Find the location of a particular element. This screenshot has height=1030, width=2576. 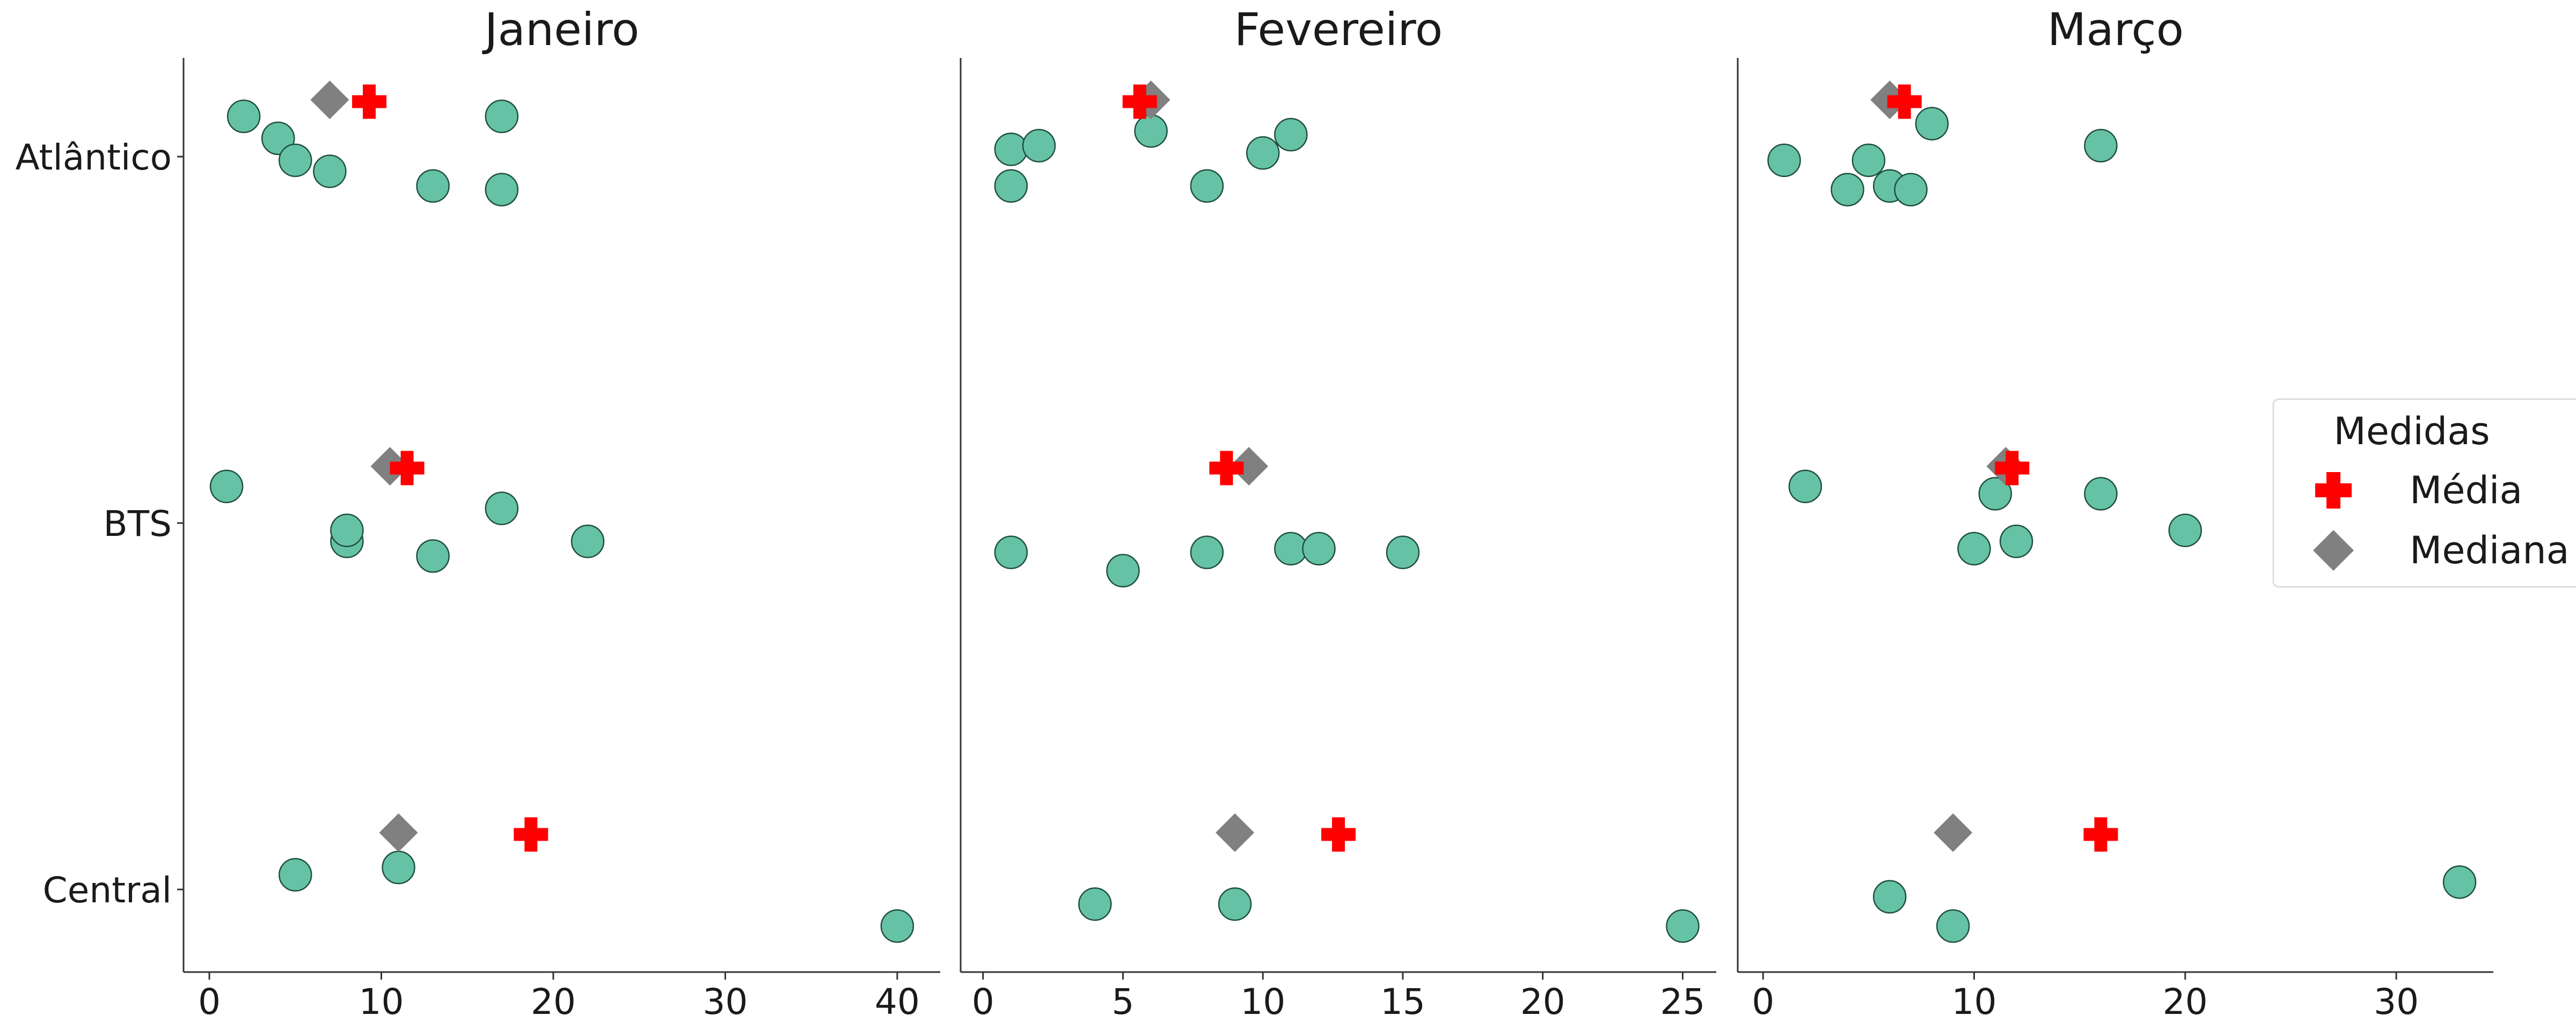

mean-marker-fevereiro-atlantico is located at coordinates (1139, 102).